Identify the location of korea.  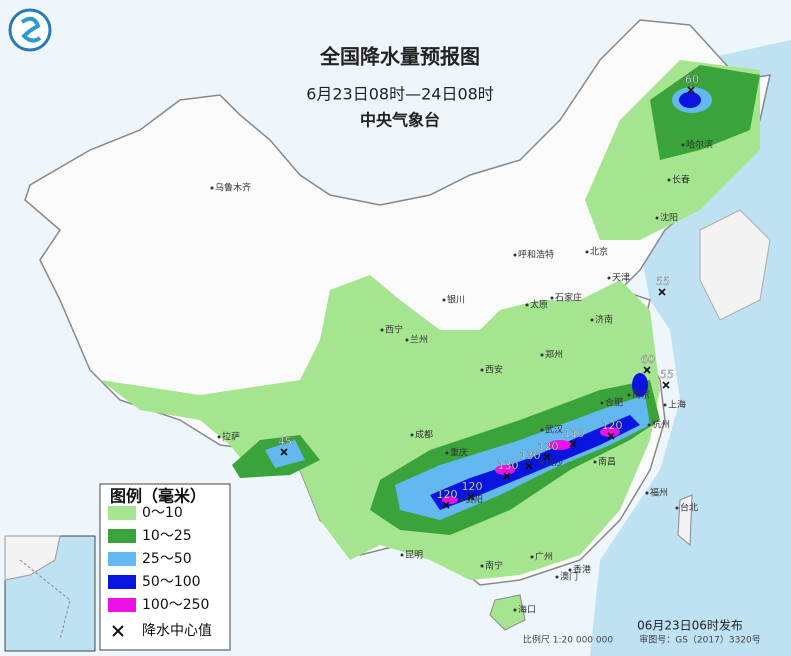
(735, 265).